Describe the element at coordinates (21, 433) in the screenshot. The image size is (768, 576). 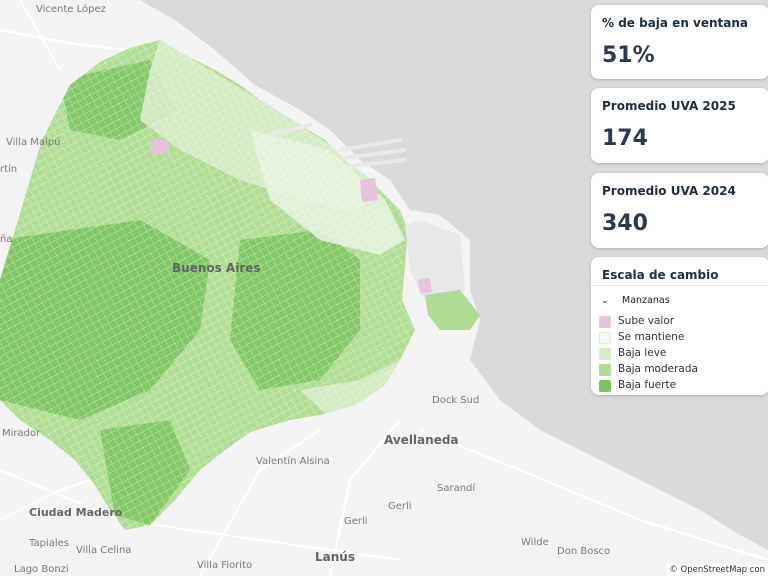
I see `place-label: Mirador` at that location.